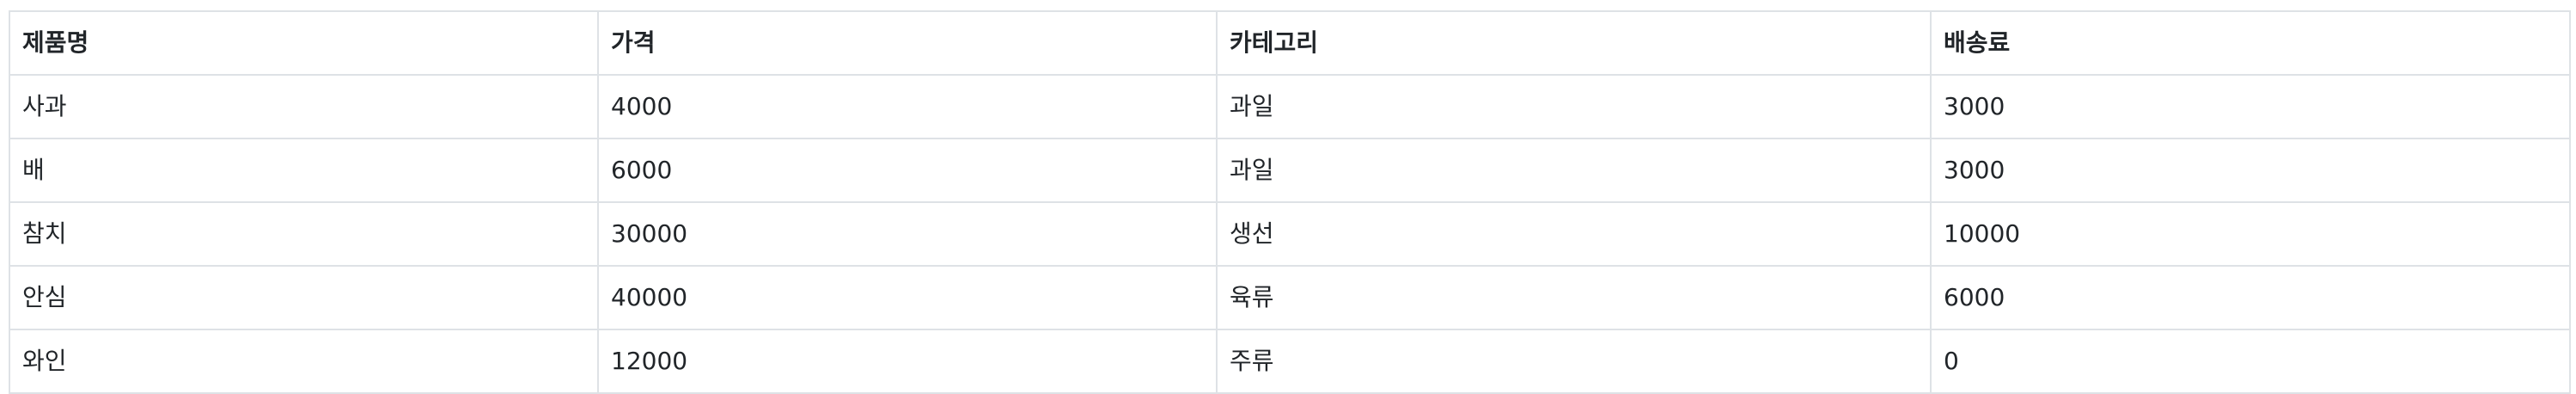 The width and height of the screenshot is (2576, 394). What do you see at coordinates (1574, 362) in the screenshot?
I see `cell-category: 주류` at bounding box center [1574, 362].